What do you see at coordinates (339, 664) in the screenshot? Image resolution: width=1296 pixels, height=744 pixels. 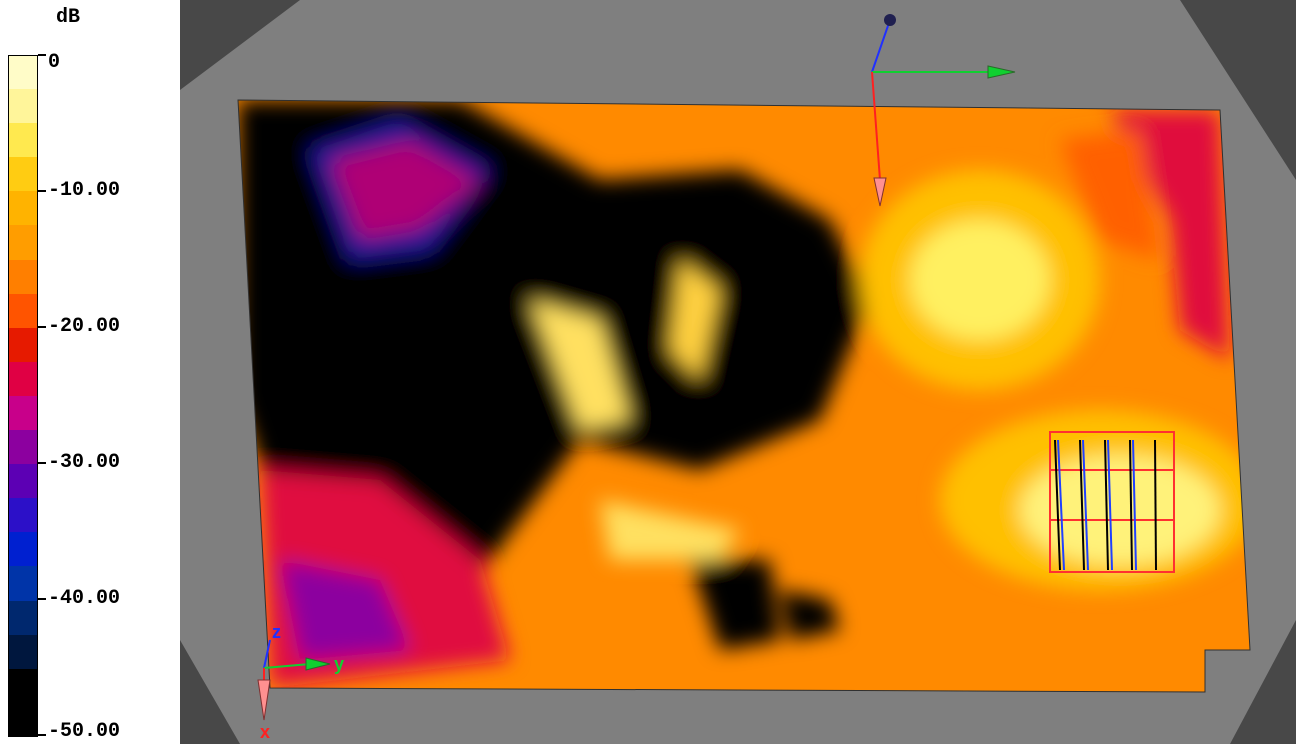 I see `axis-label-y: y` at bounding box center [339, 664].